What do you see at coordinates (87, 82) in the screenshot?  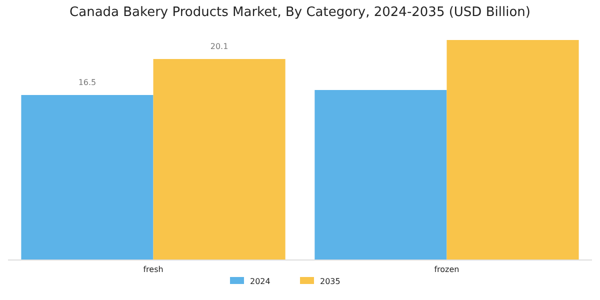 I see `data-label: 16.5` at bounding box center [87, 82].